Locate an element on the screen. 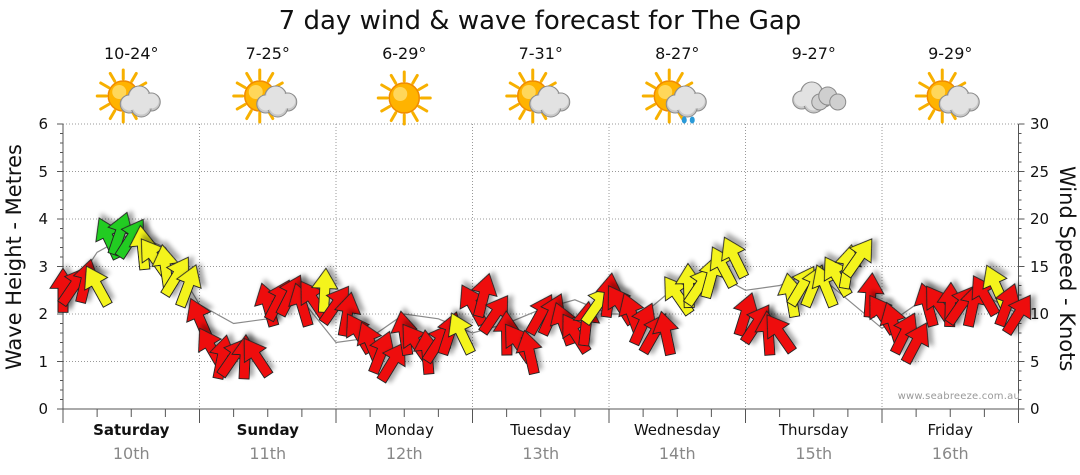  wave-tick-label: 1 is located at coordinates (43, 361).